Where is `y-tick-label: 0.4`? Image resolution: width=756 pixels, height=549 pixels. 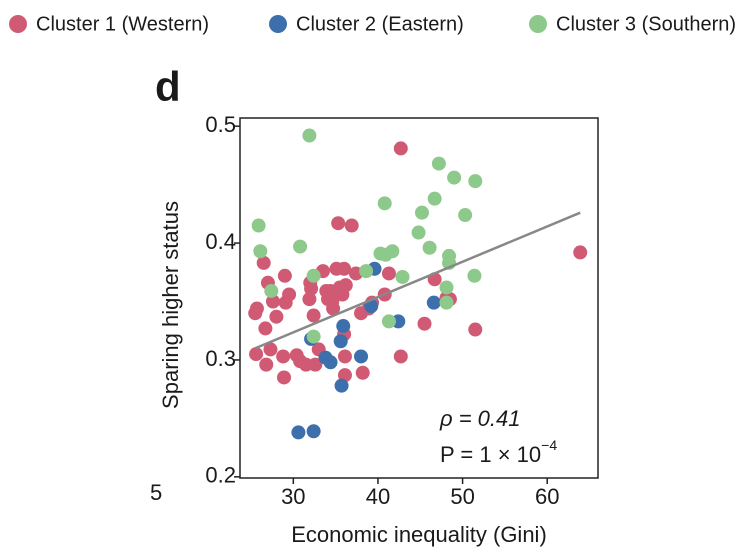 y-tick-label: 0.4 is located at coordinates (220, 241).